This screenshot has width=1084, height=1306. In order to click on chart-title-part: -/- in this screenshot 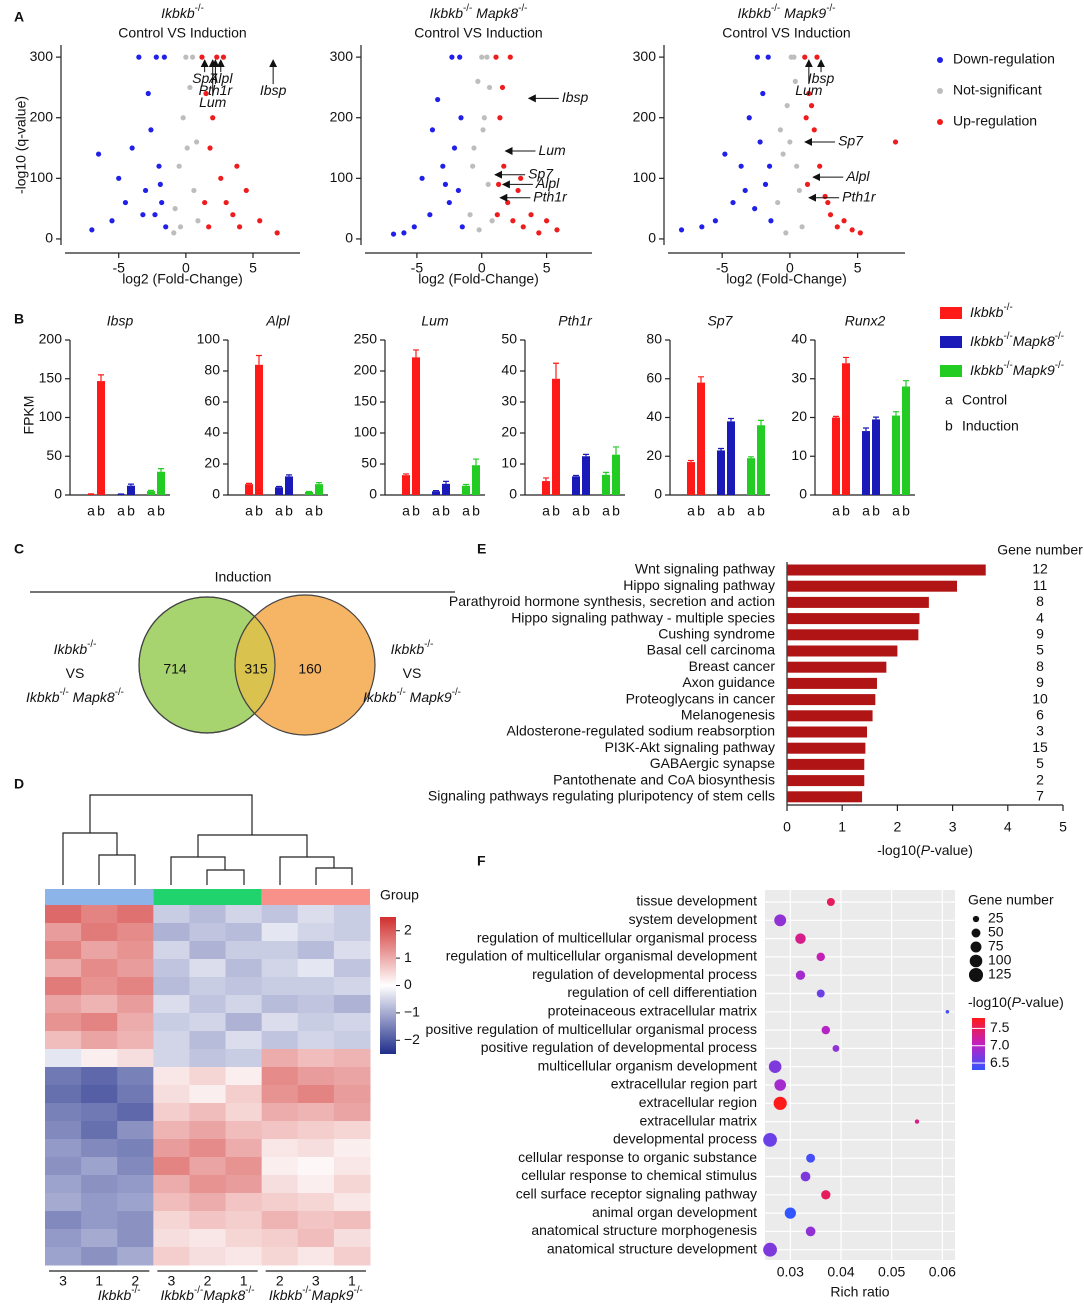, I will do `click(467, 8)`.